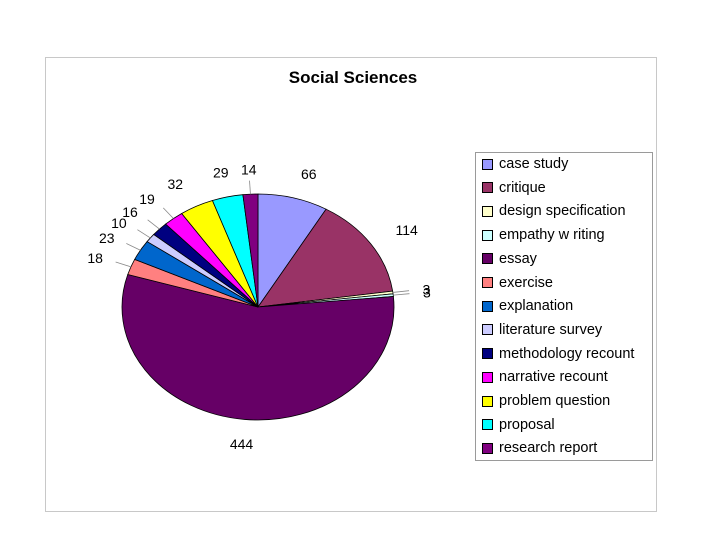 Image resolution: width=720 pixels, height=540 pixels. Describe the element at coordinates (258, 347) in the screenshot. I see `pie-slice-essay` at that location.